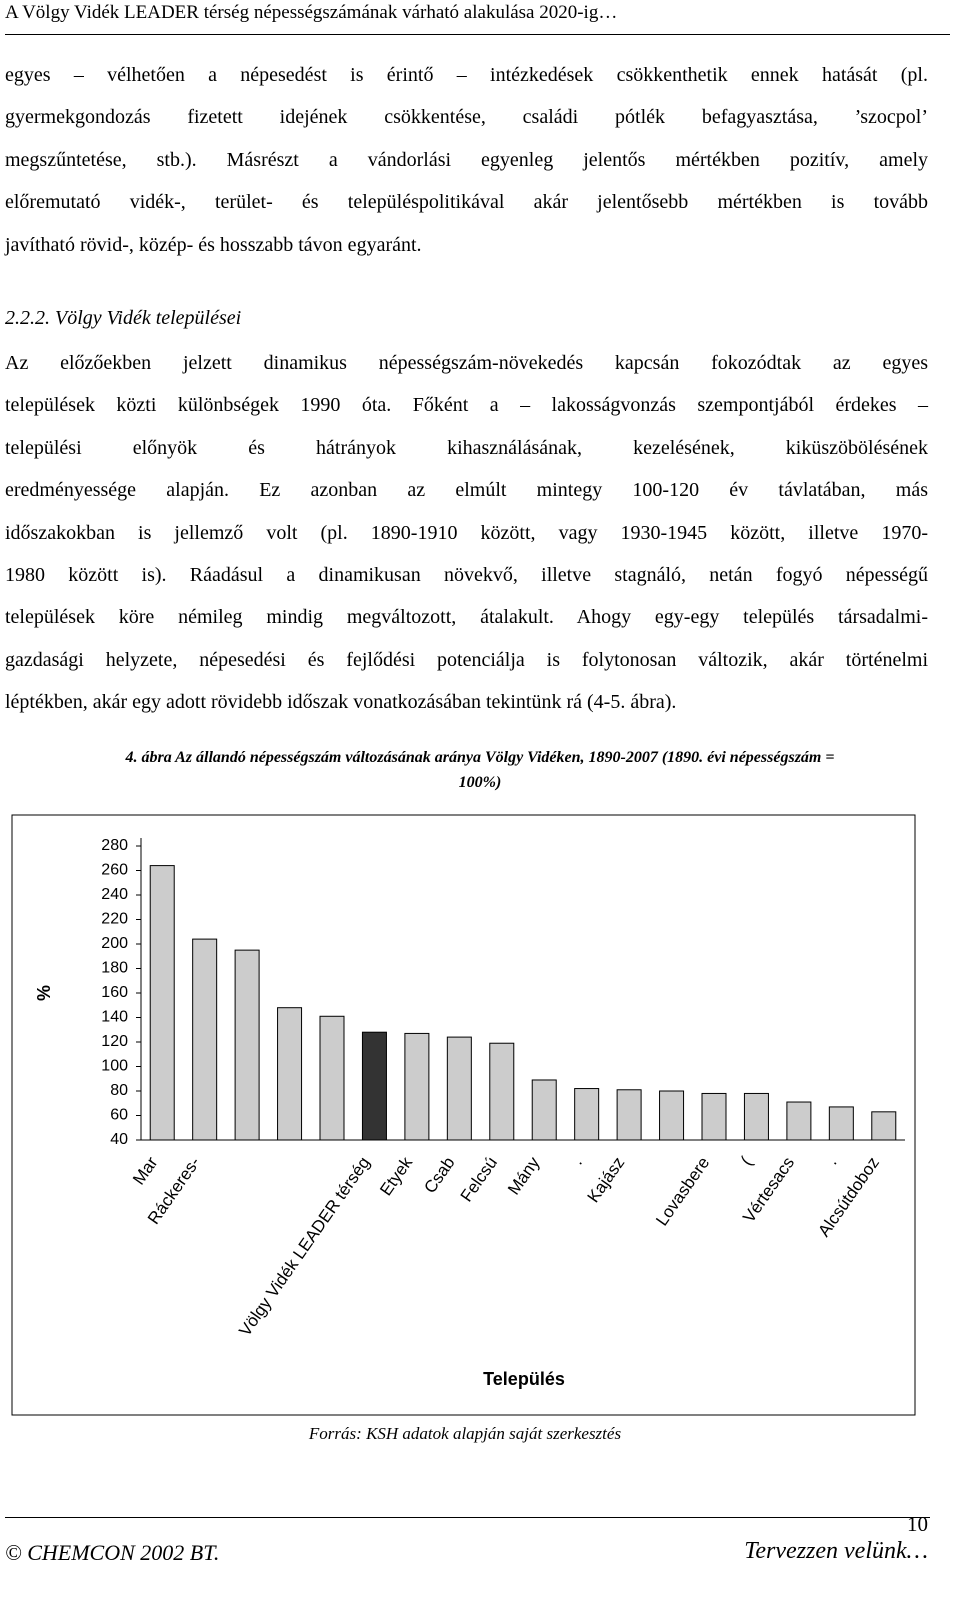  Describe the element at coordinates (480, 782) in the screenshot. I see `figure-caption: 100%)` at that location.